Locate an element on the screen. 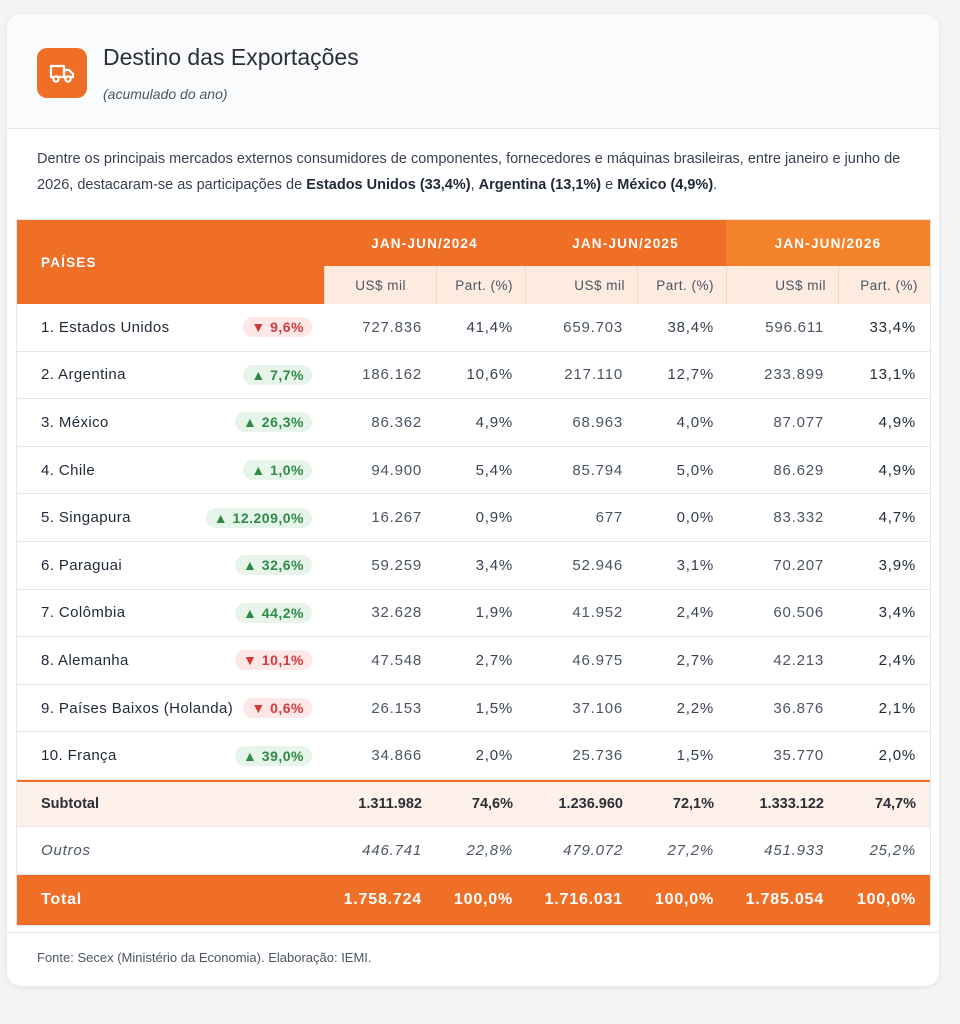  share-2025: 2,2% is located at coordinates (695, 708).